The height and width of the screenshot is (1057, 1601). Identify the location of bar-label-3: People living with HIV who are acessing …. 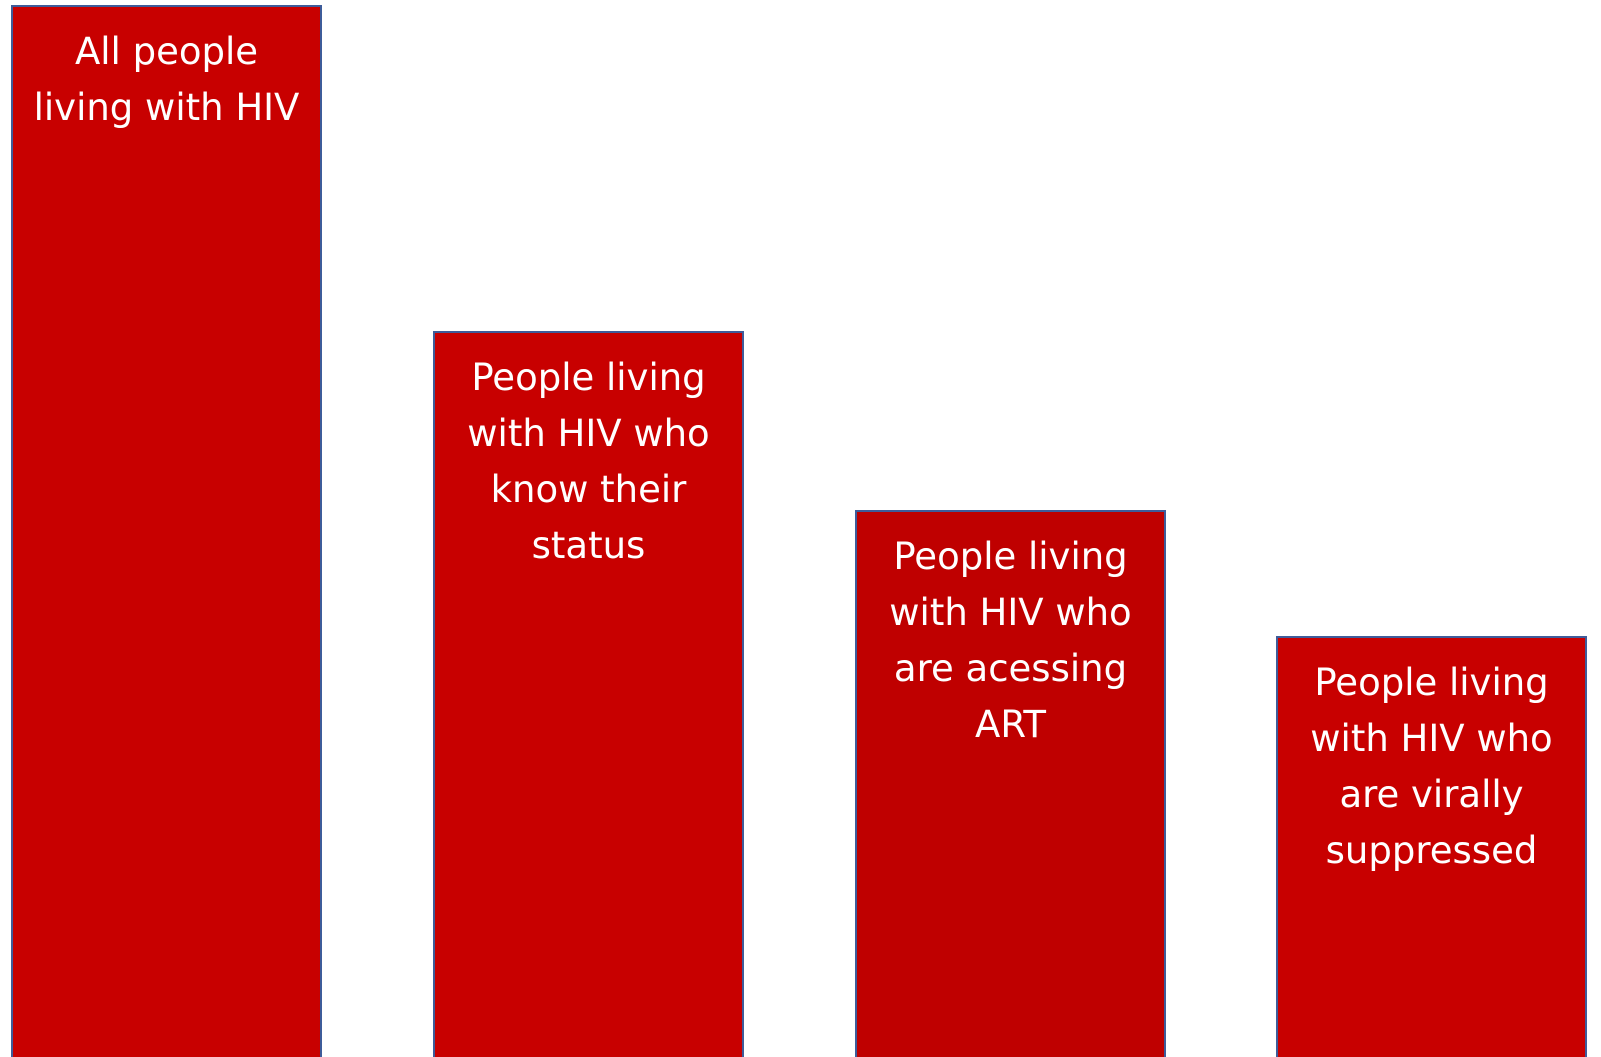
(1010, 640).